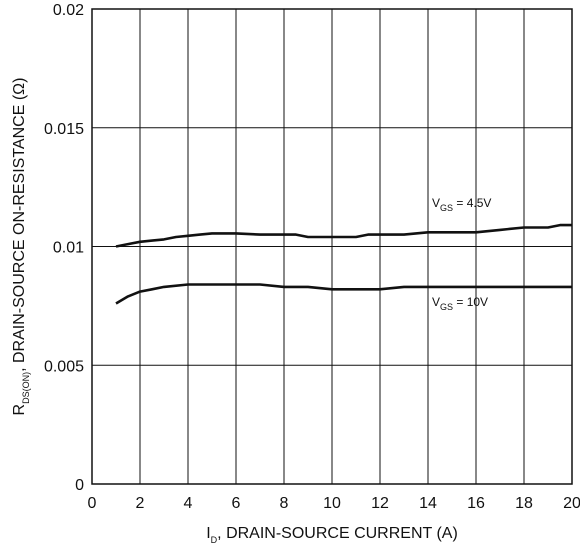  I want to click on x-tick-labels: 0 2 4 6 8 10 12 14 16 18 20, so click(334, 503).